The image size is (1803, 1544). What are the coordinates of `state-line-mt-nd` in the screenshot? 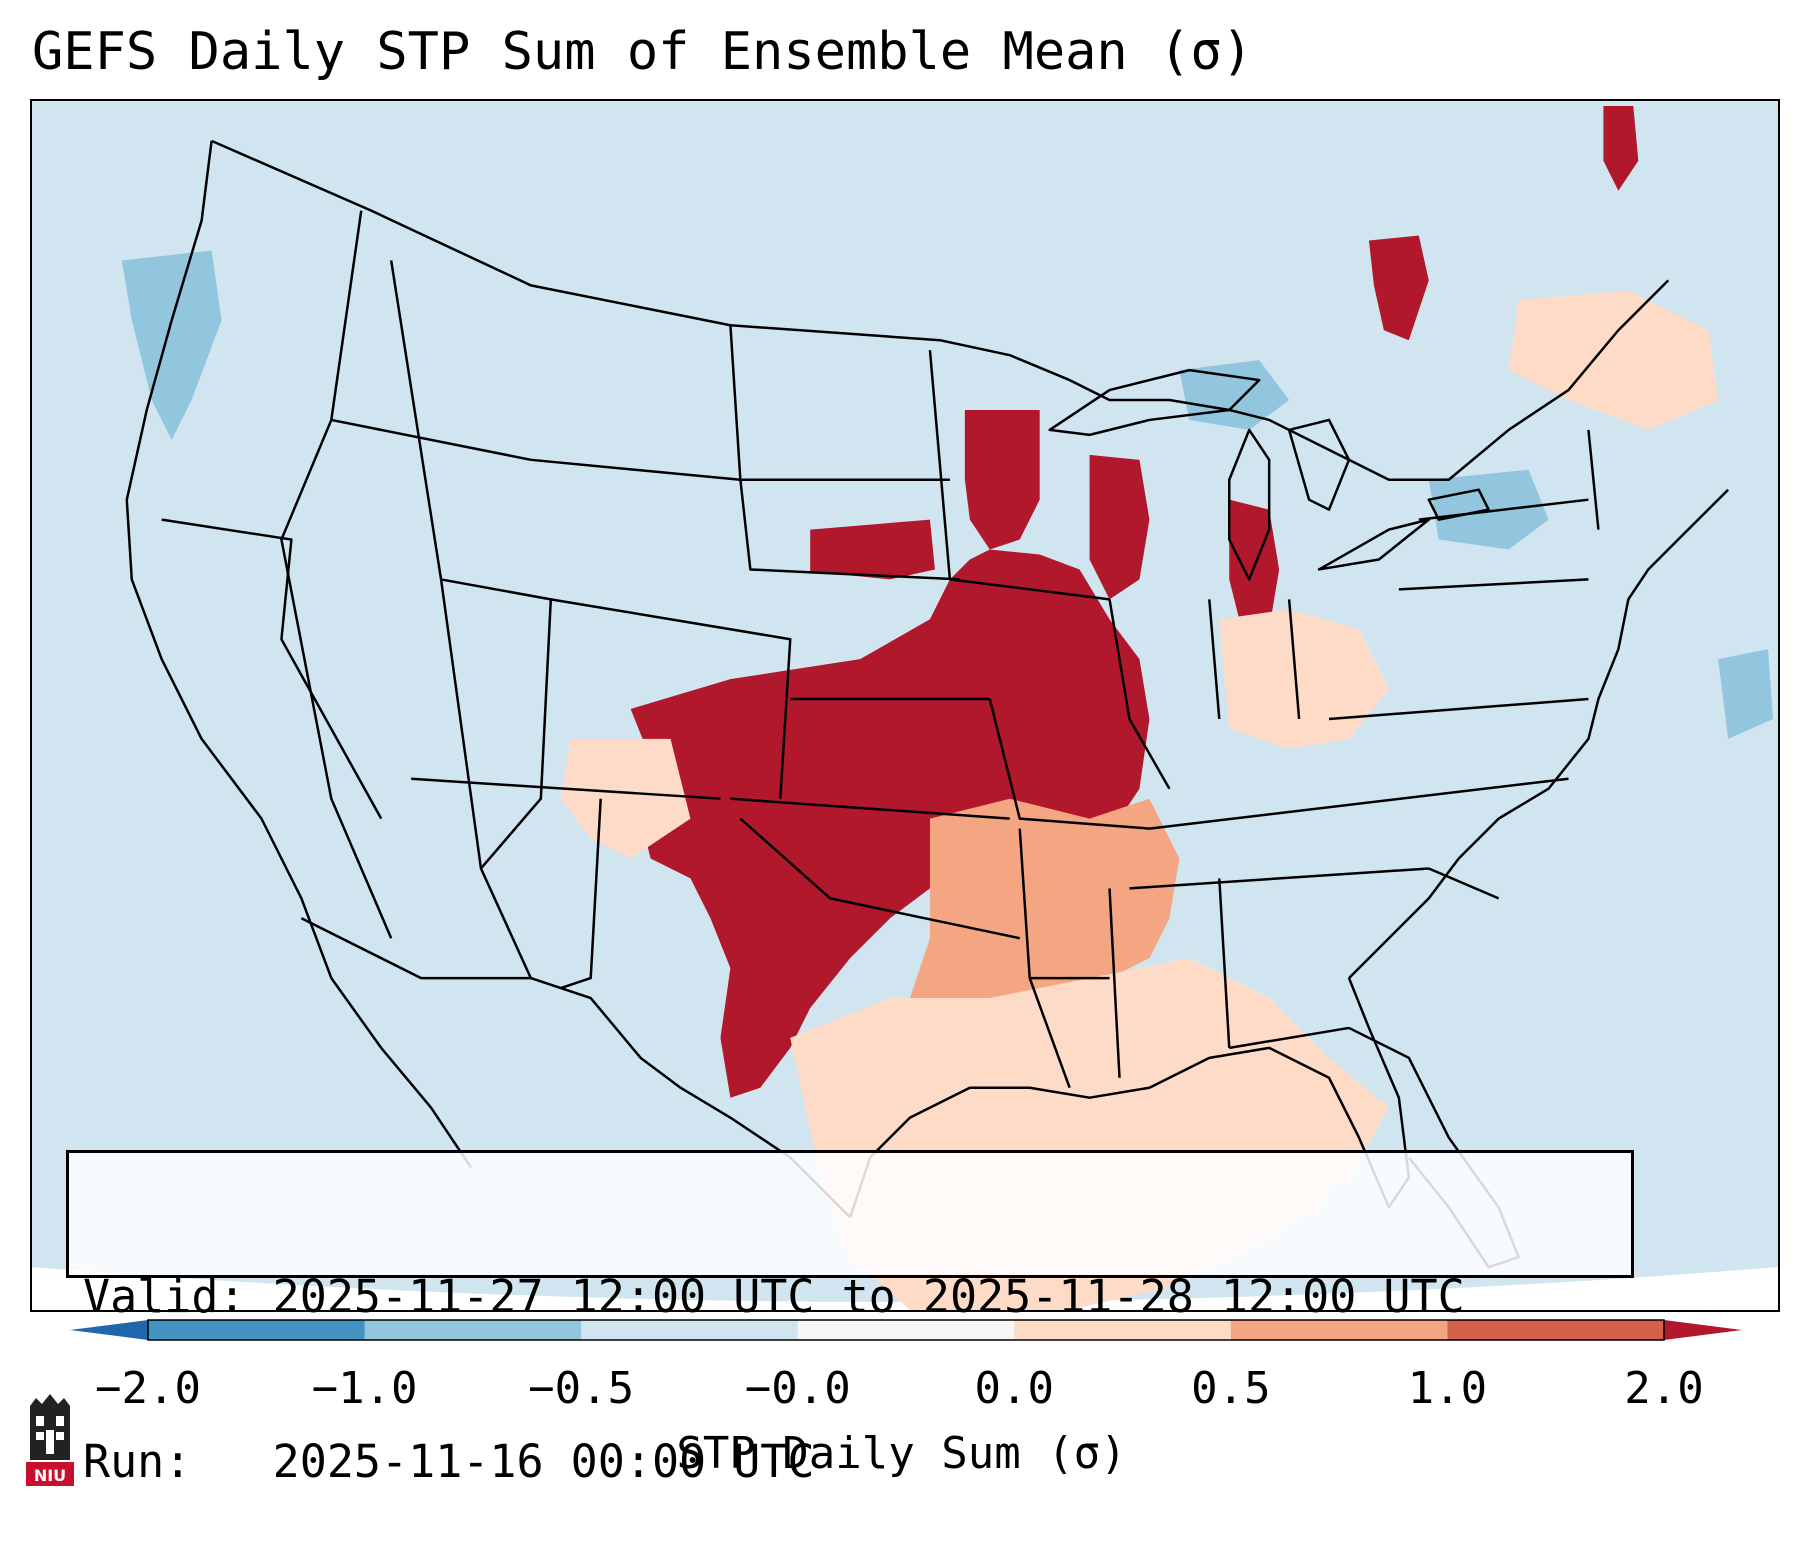 It's located at (735, 402).